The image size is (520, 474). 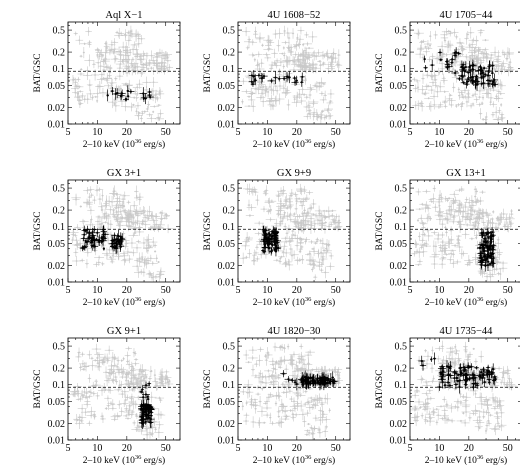 What do you see at coordinates (123, 15) in the screenshot?
I see `panel-title: Aql X−1` at bounding box center [123, 15].